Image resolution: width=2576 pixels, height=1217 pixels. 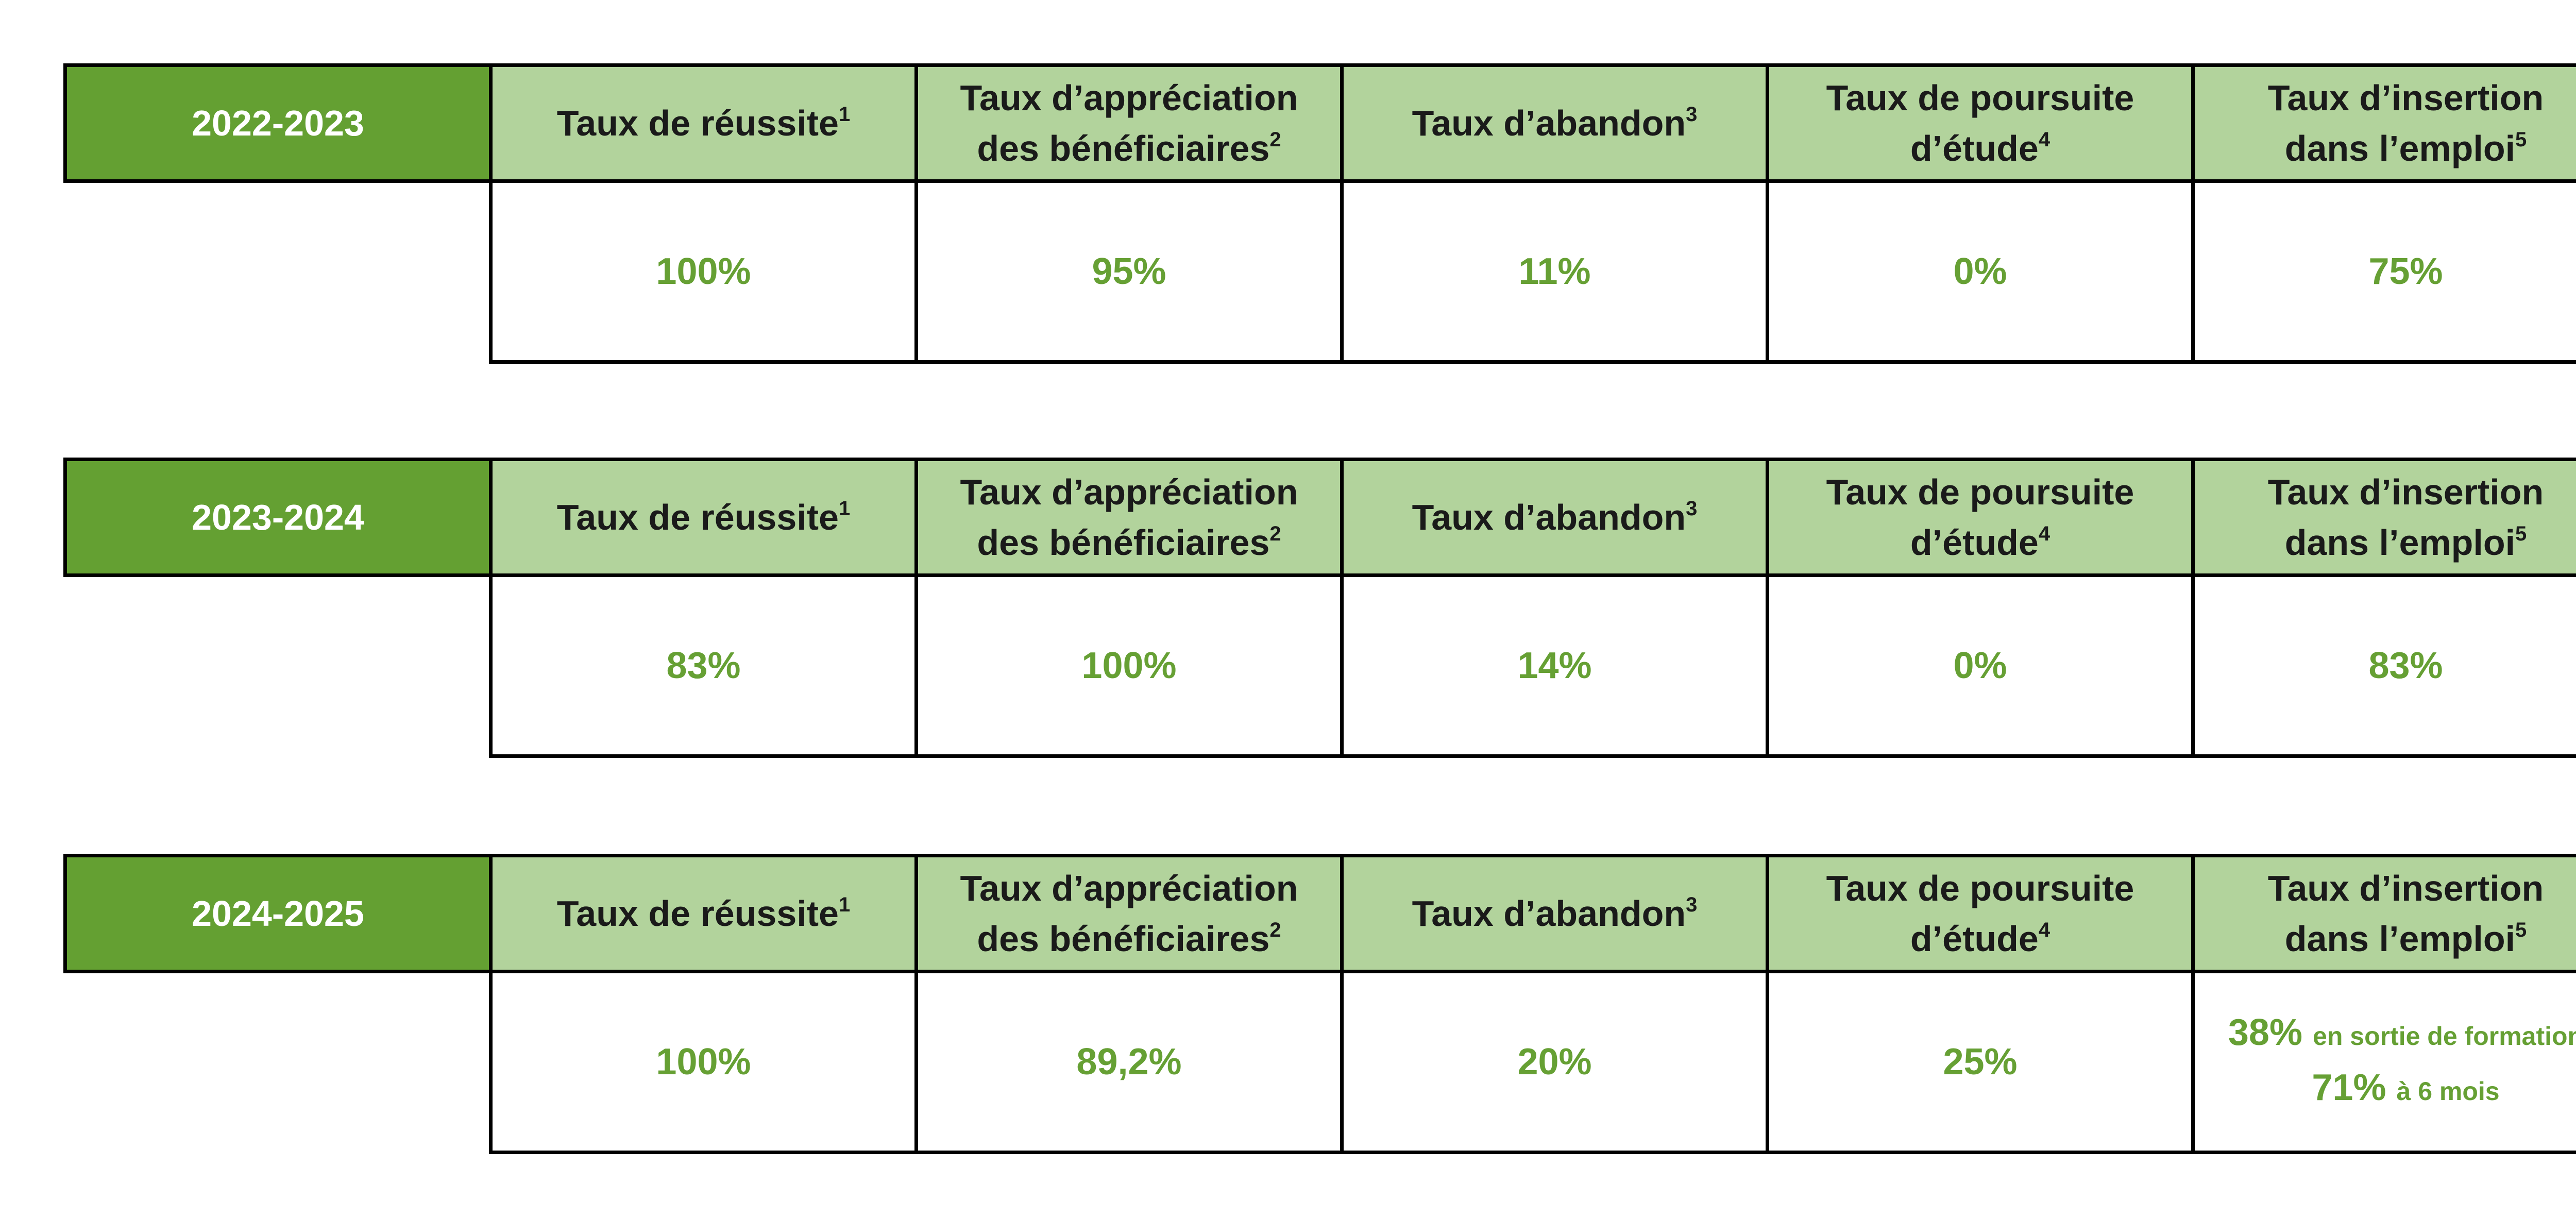 I want to click on value-line: 89,2%, so click(x=1128, y=1062).